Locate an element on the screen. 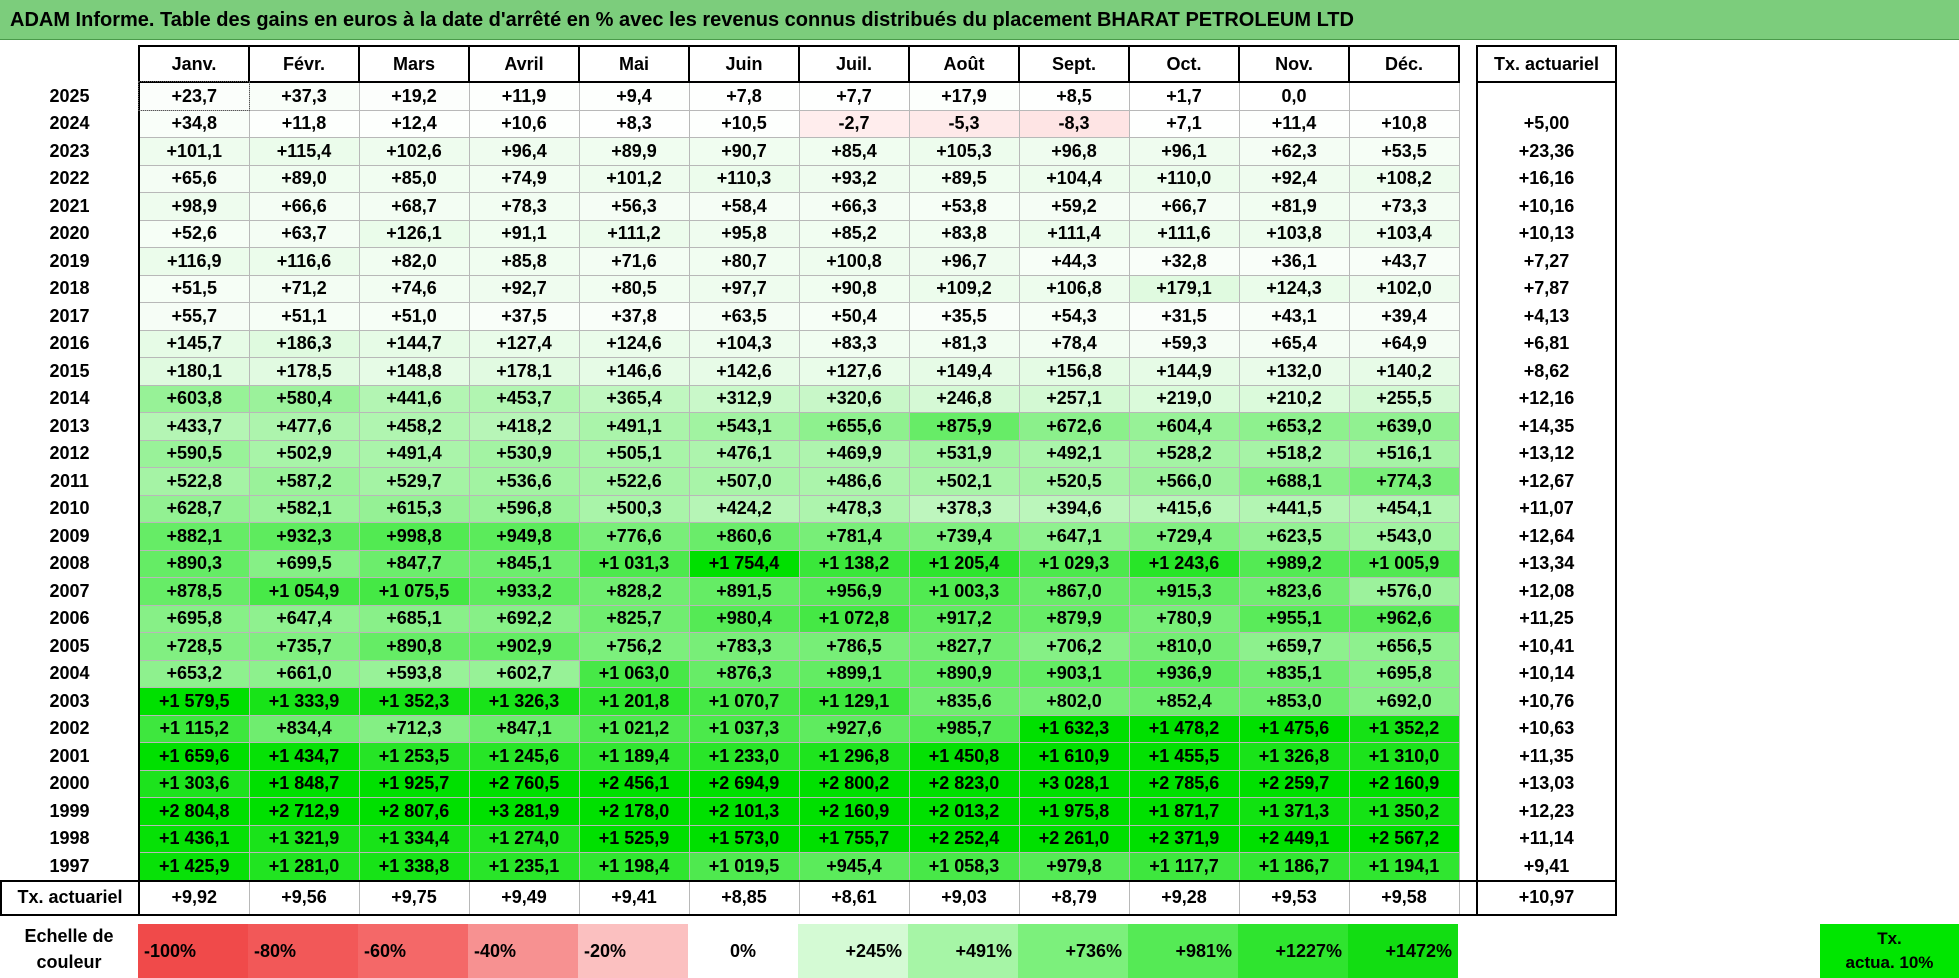 This screenshot has width=1959, height=978. gain-cell: +949,8 is located at coordinates (524, 536).